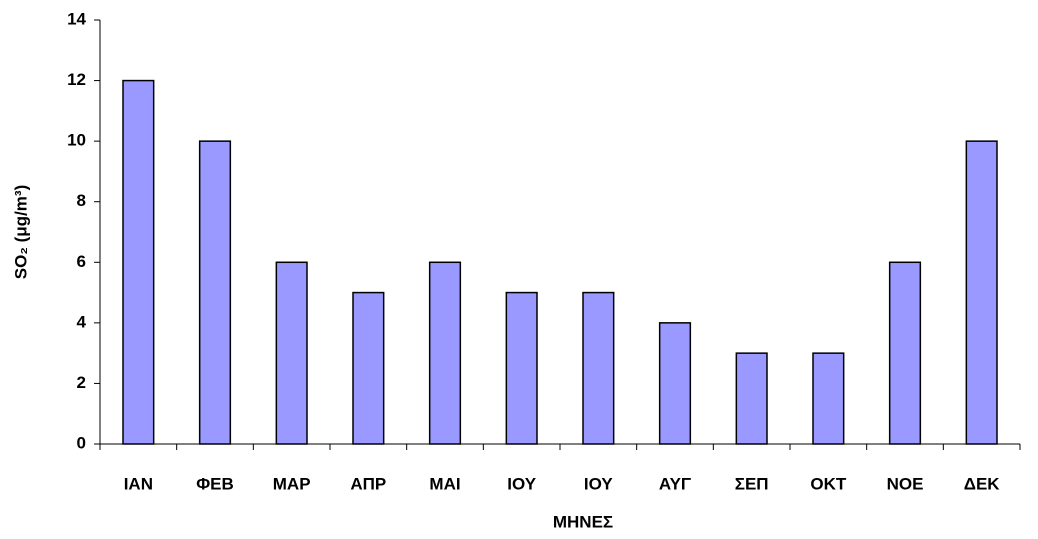 Image resolution: width=1038 pixels, height=539 pixels. Describe the element at coordinates (828, 483) in the screenshot. I see `x-tick-label: ΟΚΤ` at that location.